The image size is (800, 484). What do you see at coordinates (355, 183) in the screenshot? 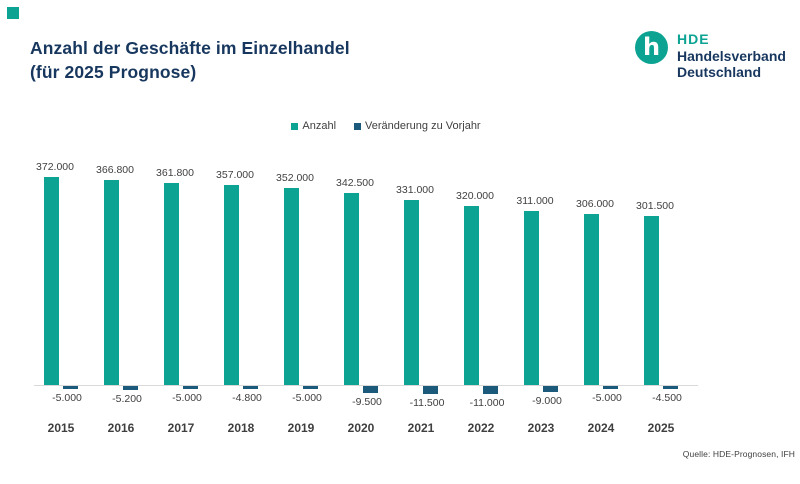
I see `anzahl-value-label-2020: 342.500` at bounding box center [355, 183].